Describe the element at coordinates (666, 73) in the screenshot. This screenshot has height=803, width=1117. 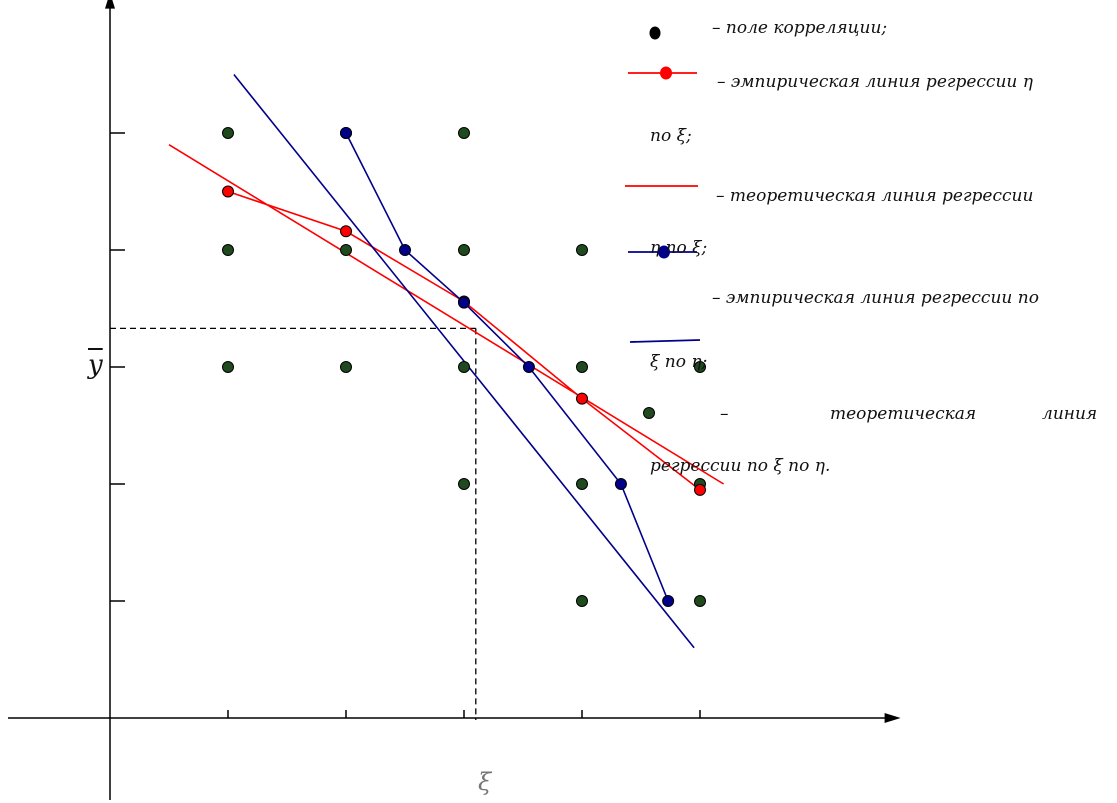
I see `legend-emp-eta-marker` at that location.